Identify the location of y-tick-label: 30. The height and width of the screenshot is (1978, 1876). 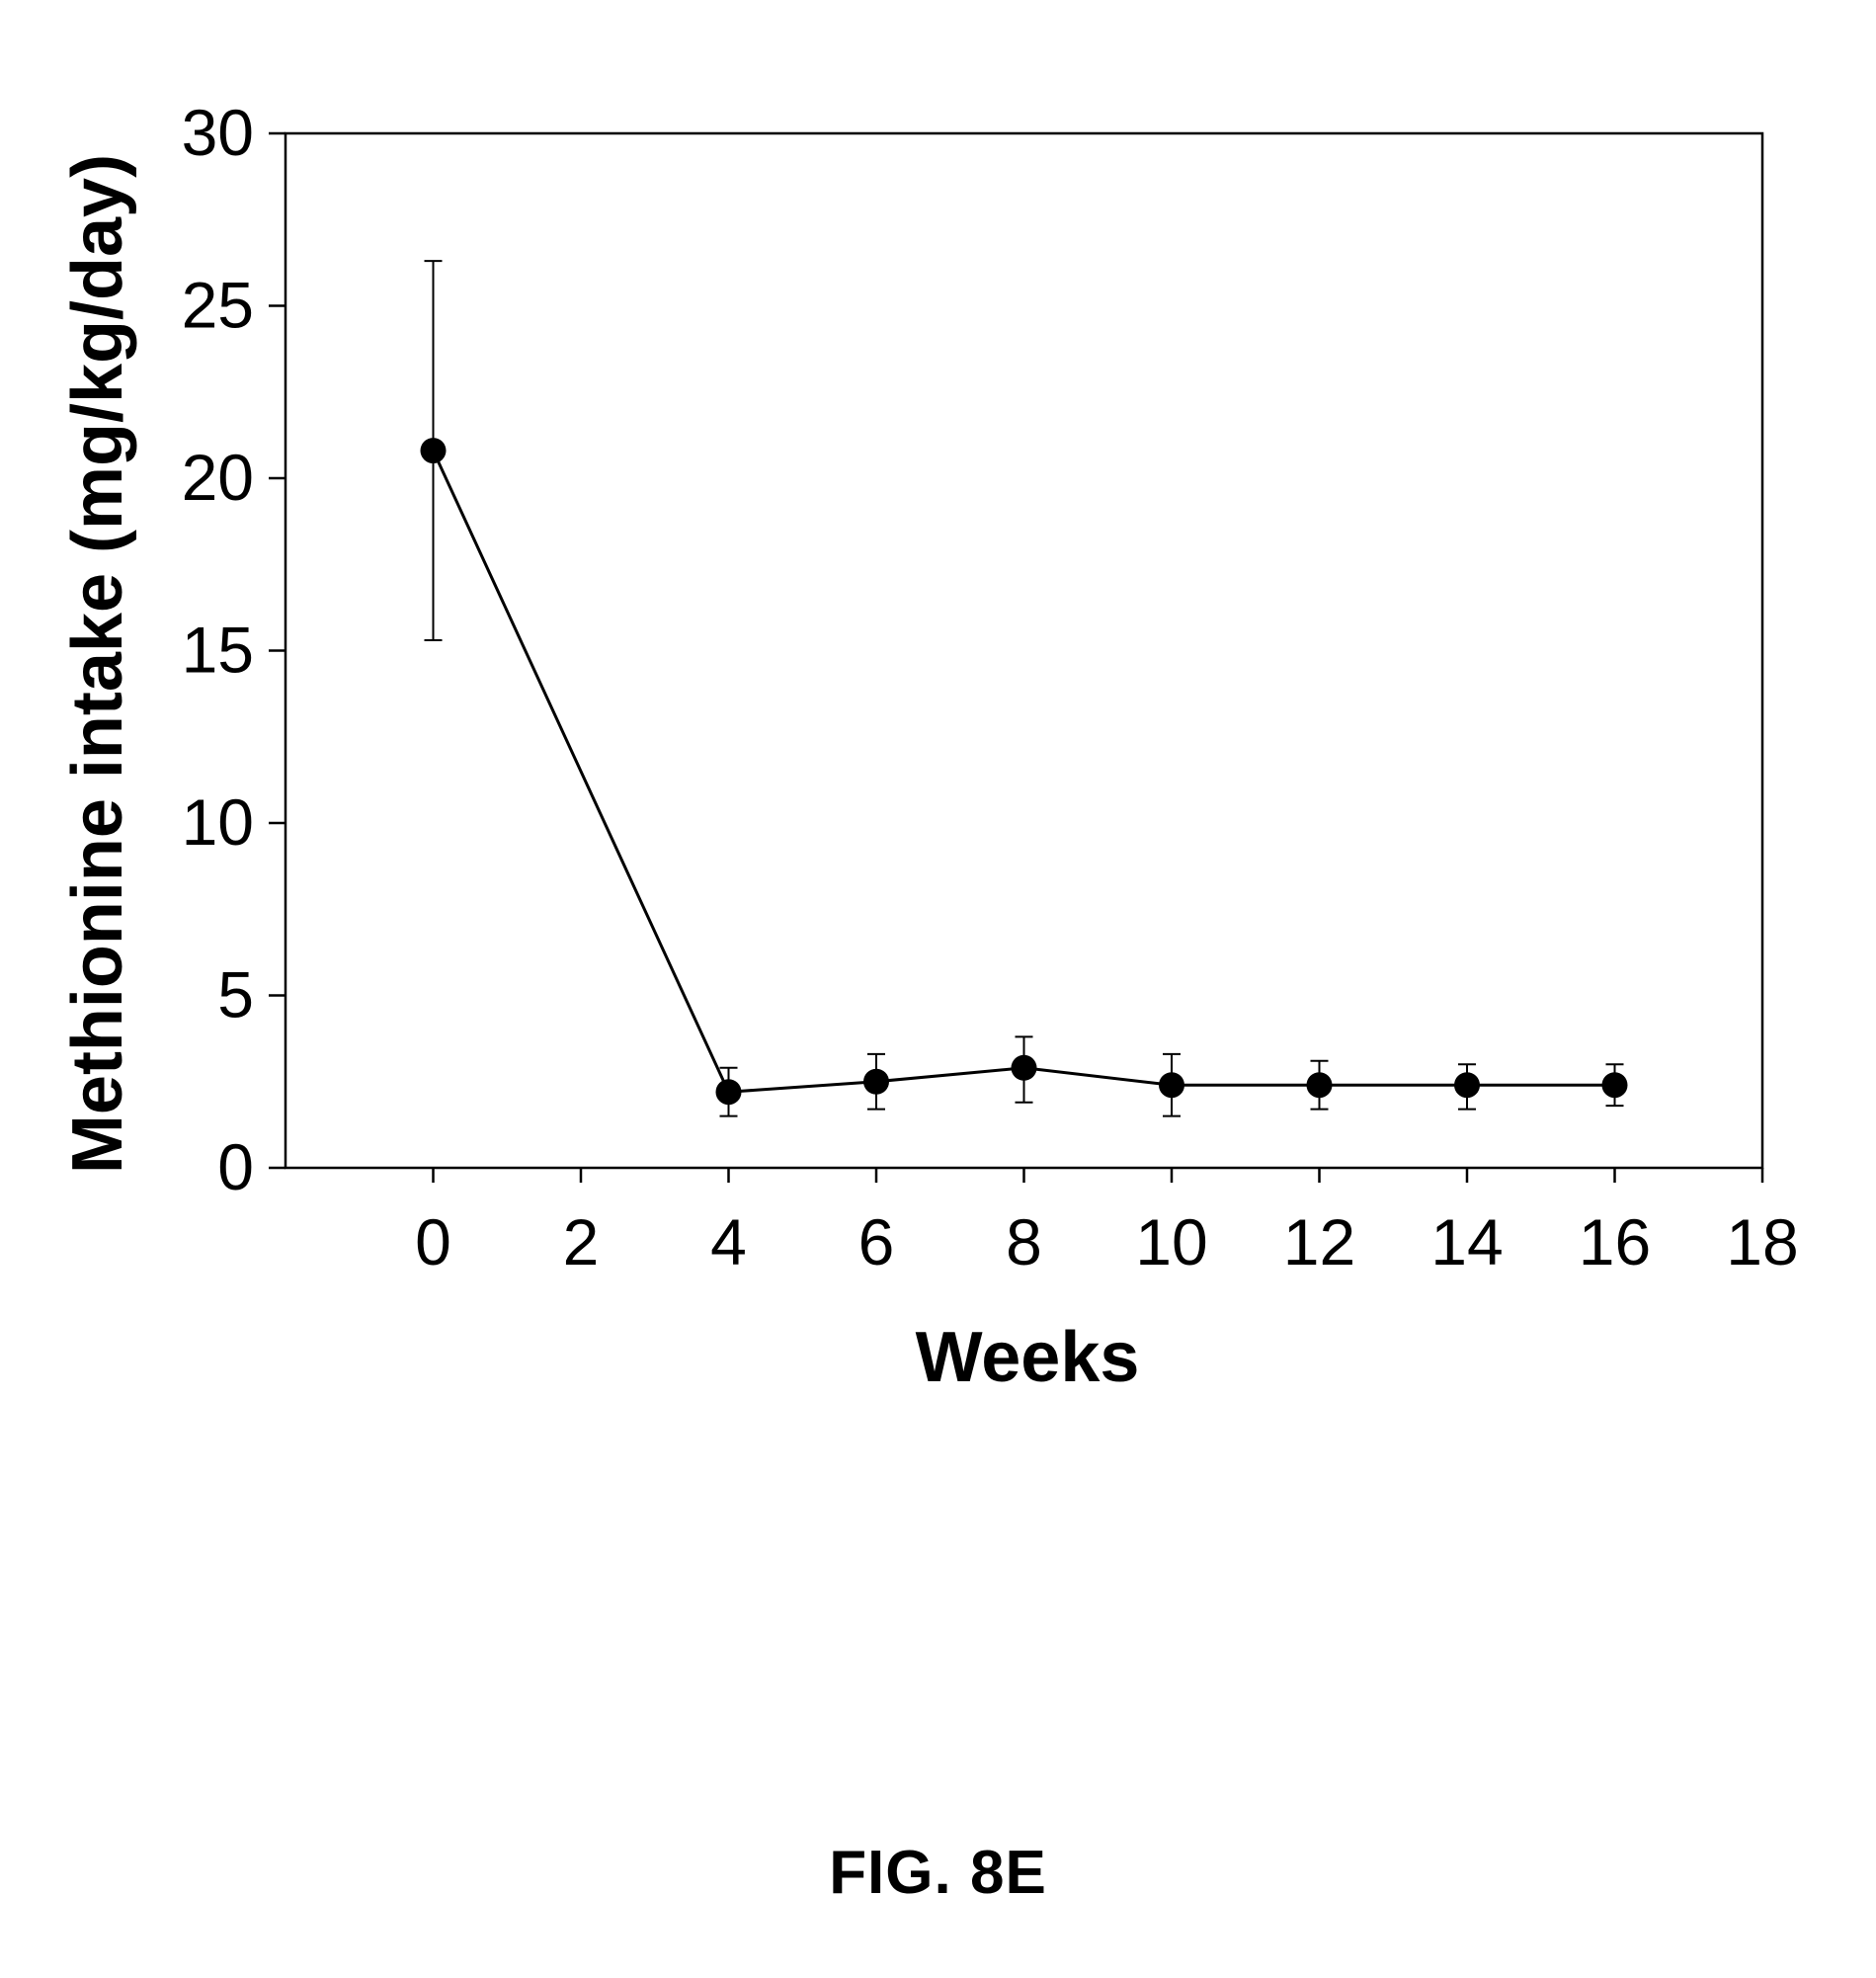
(218, 132).